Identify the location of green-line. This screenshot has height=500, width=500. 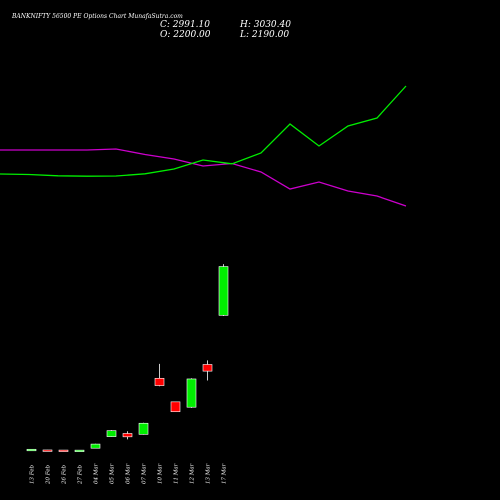
(203, 131).